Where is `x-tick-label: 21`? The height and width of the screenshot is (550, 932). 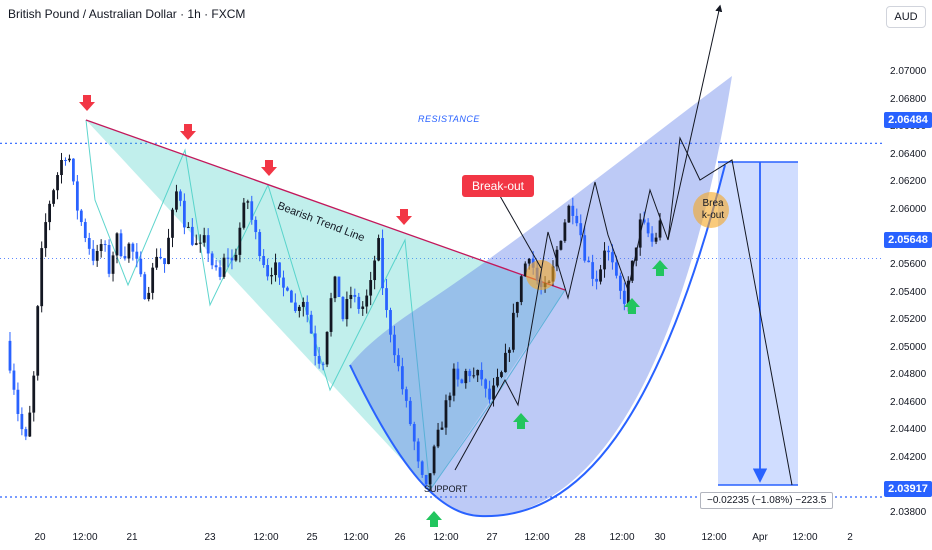 x-tick-label: 21 is located at coordinates (132, 537).